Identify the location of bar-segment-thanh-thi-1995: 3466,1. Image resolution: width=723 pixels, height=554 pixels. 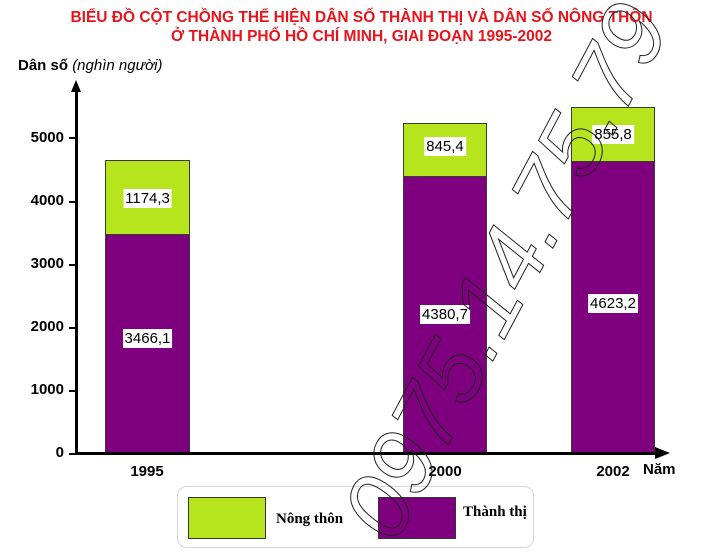
(147, 343).